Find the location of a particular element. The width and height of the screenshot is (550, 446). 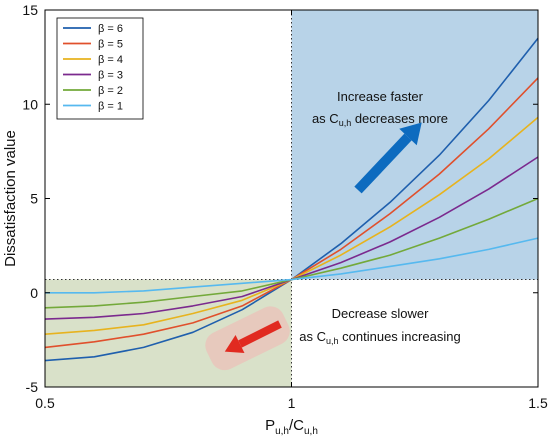

legend-label-2: β = 5 is located at coordinates (110, 45).